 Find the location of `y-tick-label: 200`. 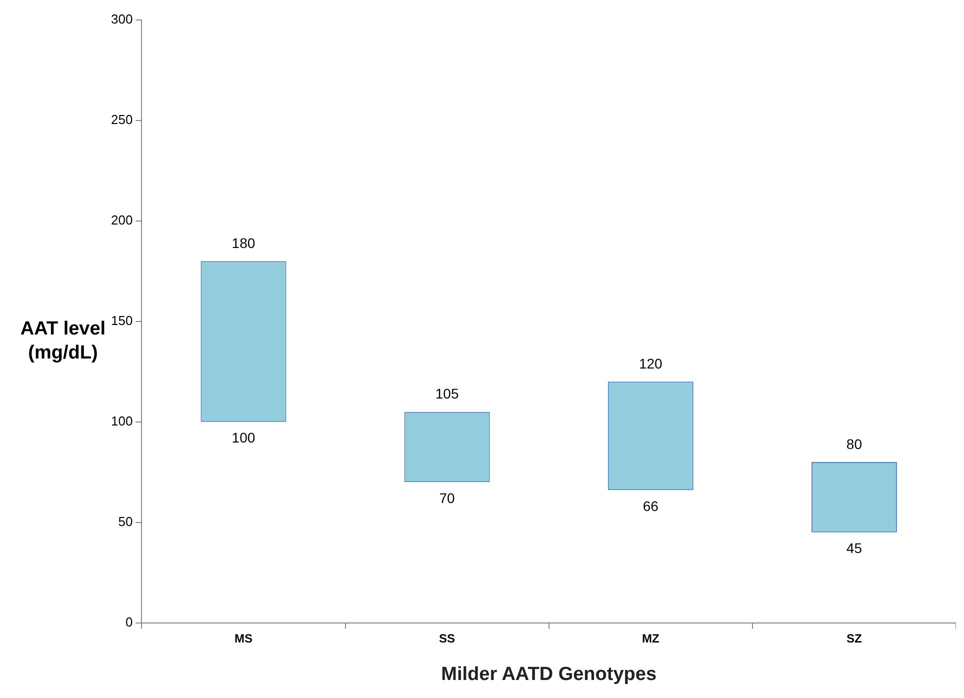

y-tick-label: 200 is located at coordinates (121, 220).